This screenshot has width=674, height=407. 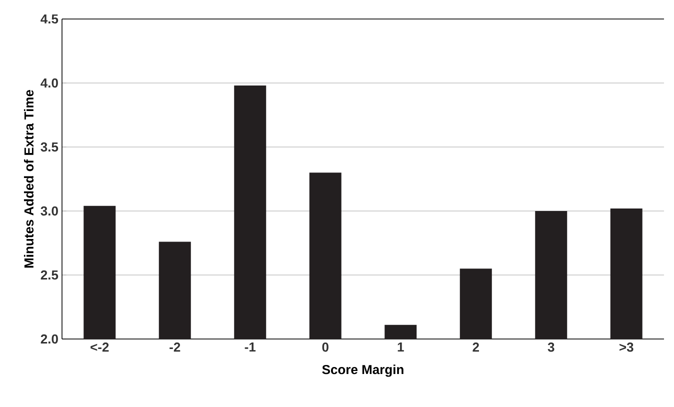 What do you see at coordinates (49, 147) in the screenshot?
I see `y-tick-label: 3.5` at bounding box center [49, 147].